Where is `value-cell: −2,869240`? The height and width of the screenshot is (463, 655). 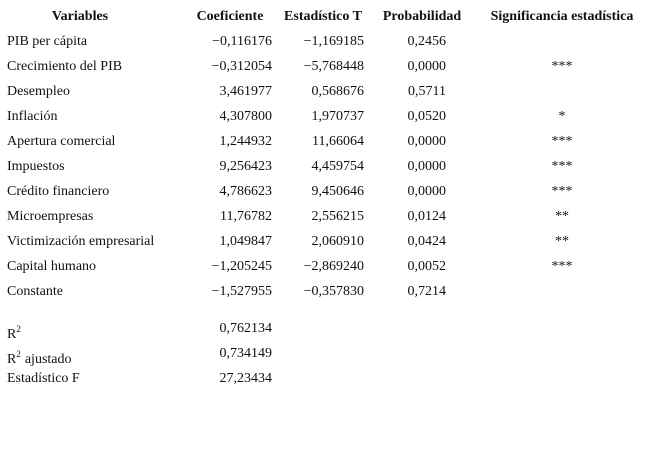
value-cell: −2,869240 is located at coordinates (333, 266).